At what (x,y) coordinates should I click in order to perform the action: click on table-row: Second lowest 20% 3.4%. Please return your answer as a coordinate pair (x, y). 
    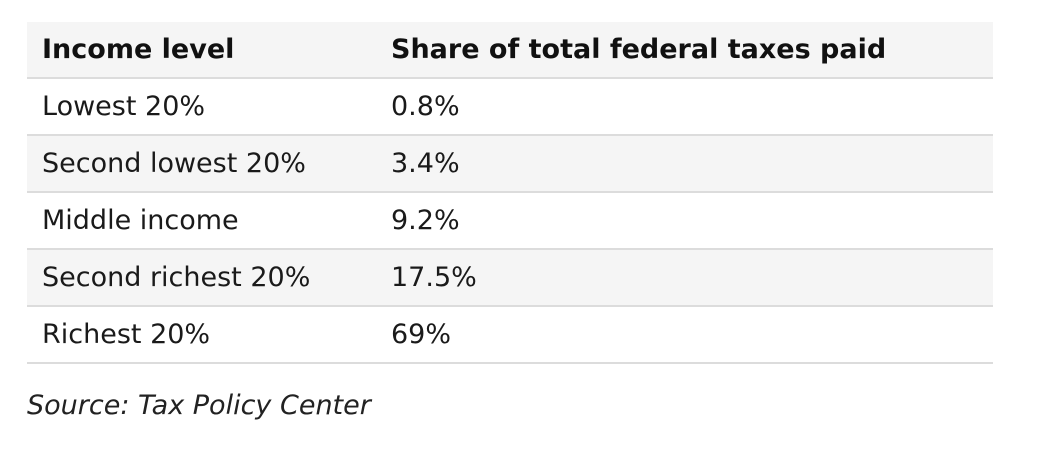
    Looking at the image, I should click on (510, 164).